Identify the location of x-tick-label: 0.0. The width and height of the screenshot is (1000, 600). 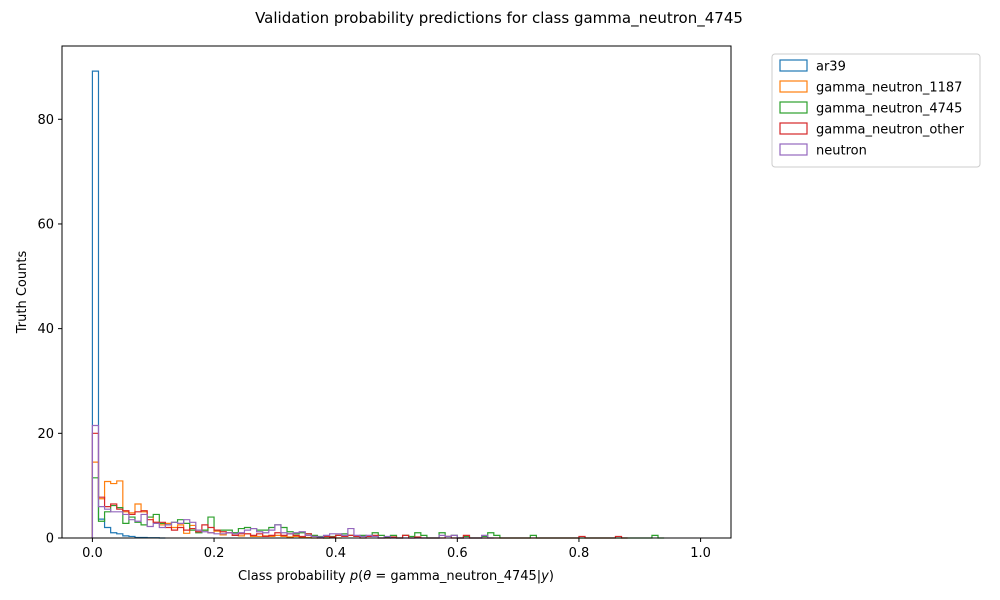
(92, 553).